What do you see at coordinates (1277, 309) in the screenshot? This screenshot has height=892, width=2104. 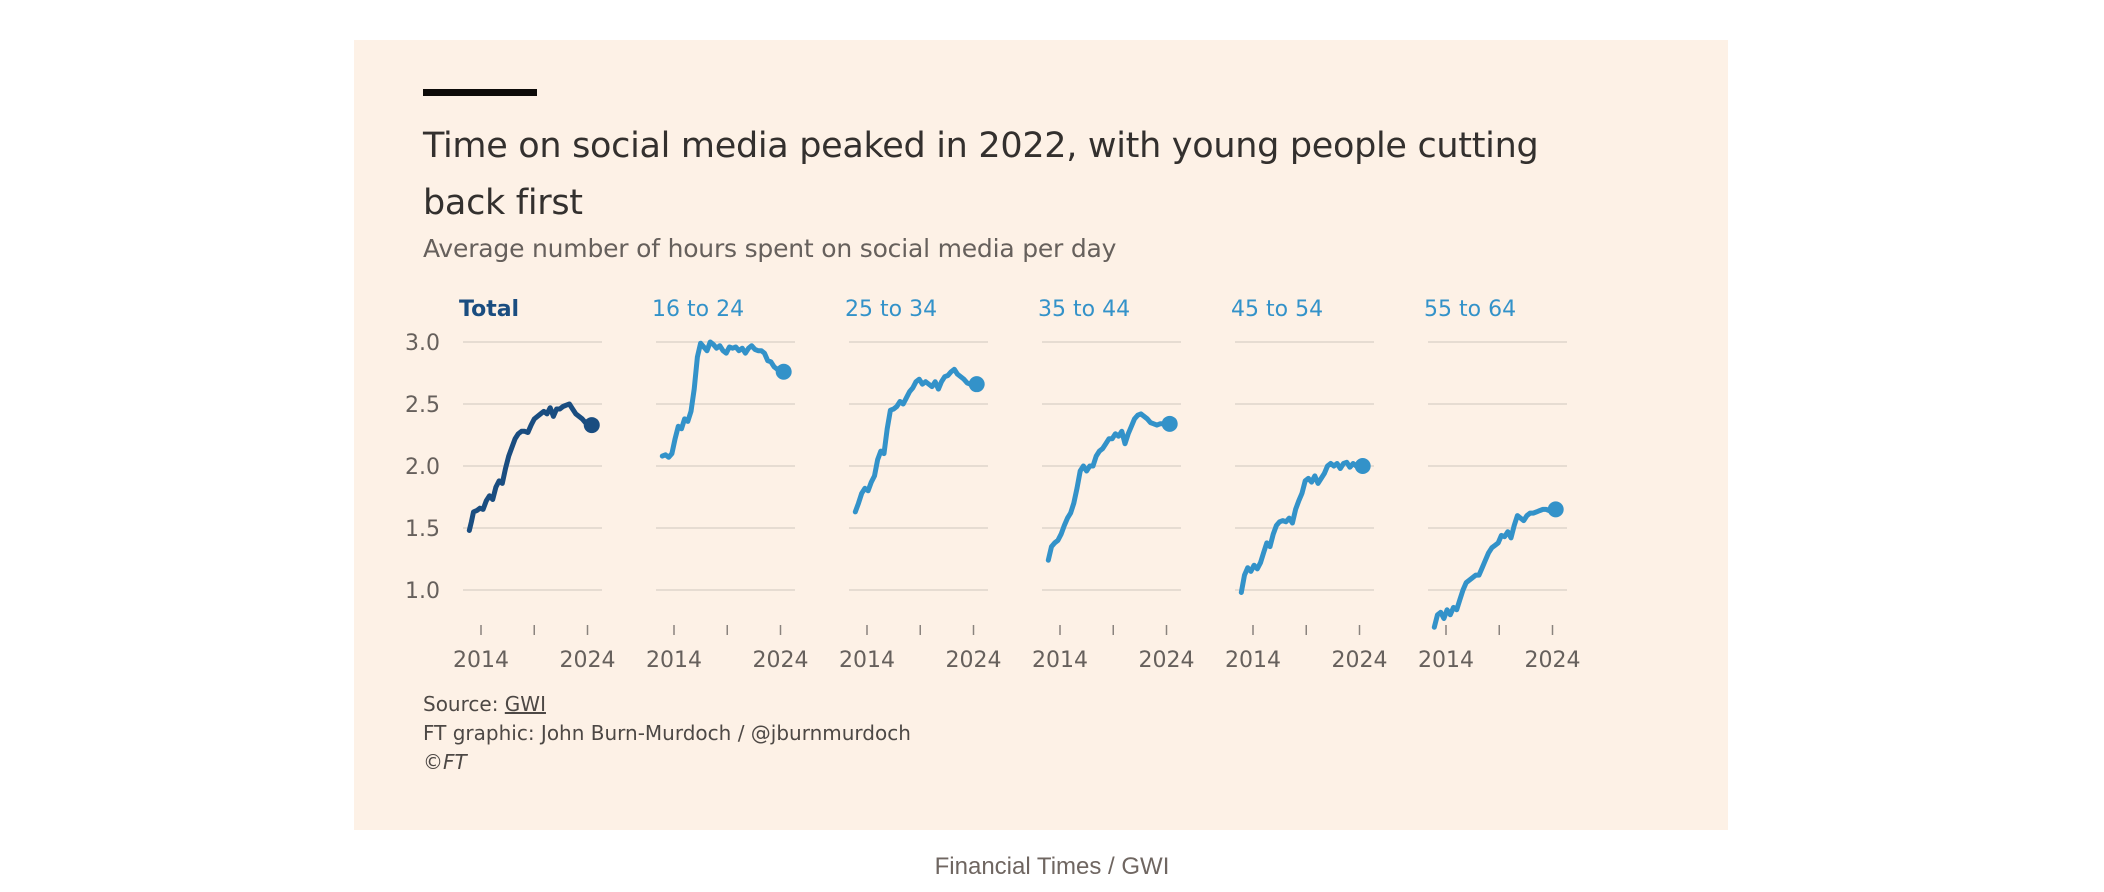 I see `panel-label: 45 to 54` at bounding box center [1277, 309].